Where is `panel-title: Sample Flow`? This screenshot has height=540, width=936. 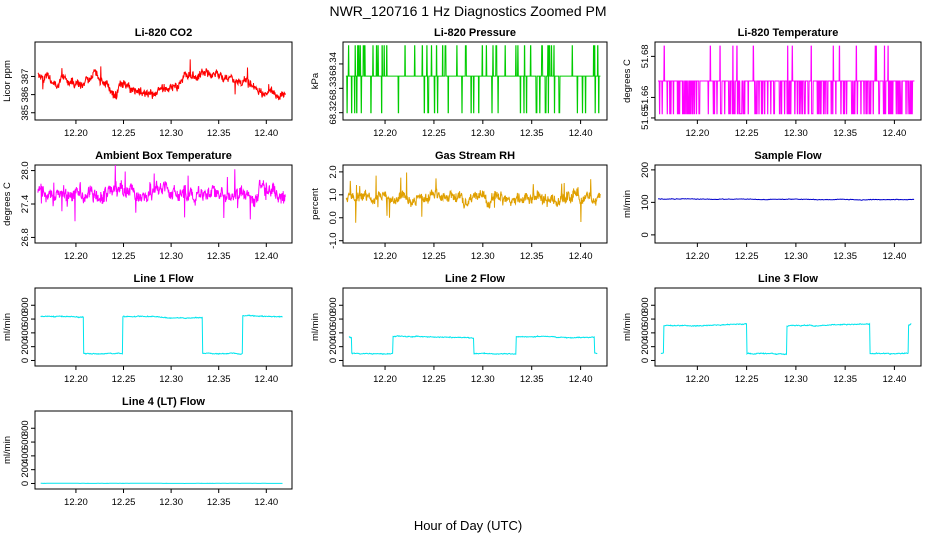 panel-title: Sample Flow is located at coordinates (788, 156).